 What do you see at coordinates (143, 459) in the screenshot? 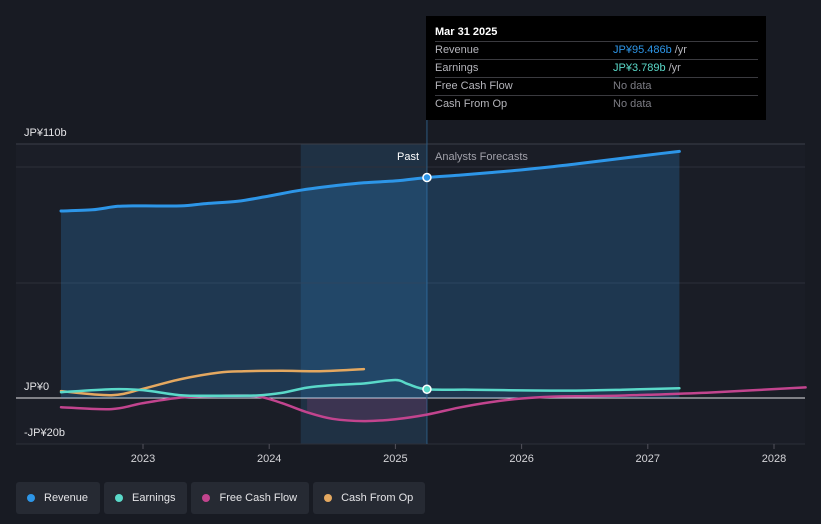
I see `x-tick-label: 2023` at bounding box center [143, 459].